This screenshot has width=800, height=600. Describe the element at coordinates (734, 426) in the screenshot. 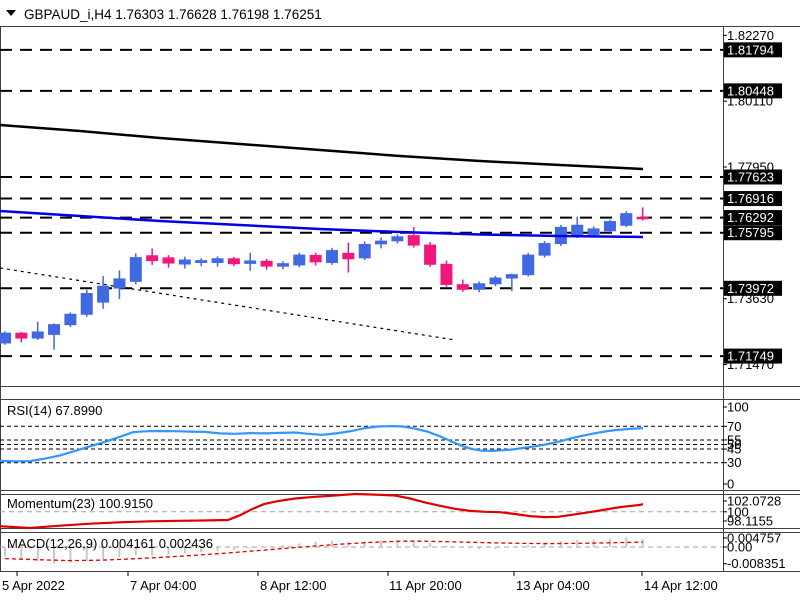

I see `rsi-scale-label: 70` at that location.